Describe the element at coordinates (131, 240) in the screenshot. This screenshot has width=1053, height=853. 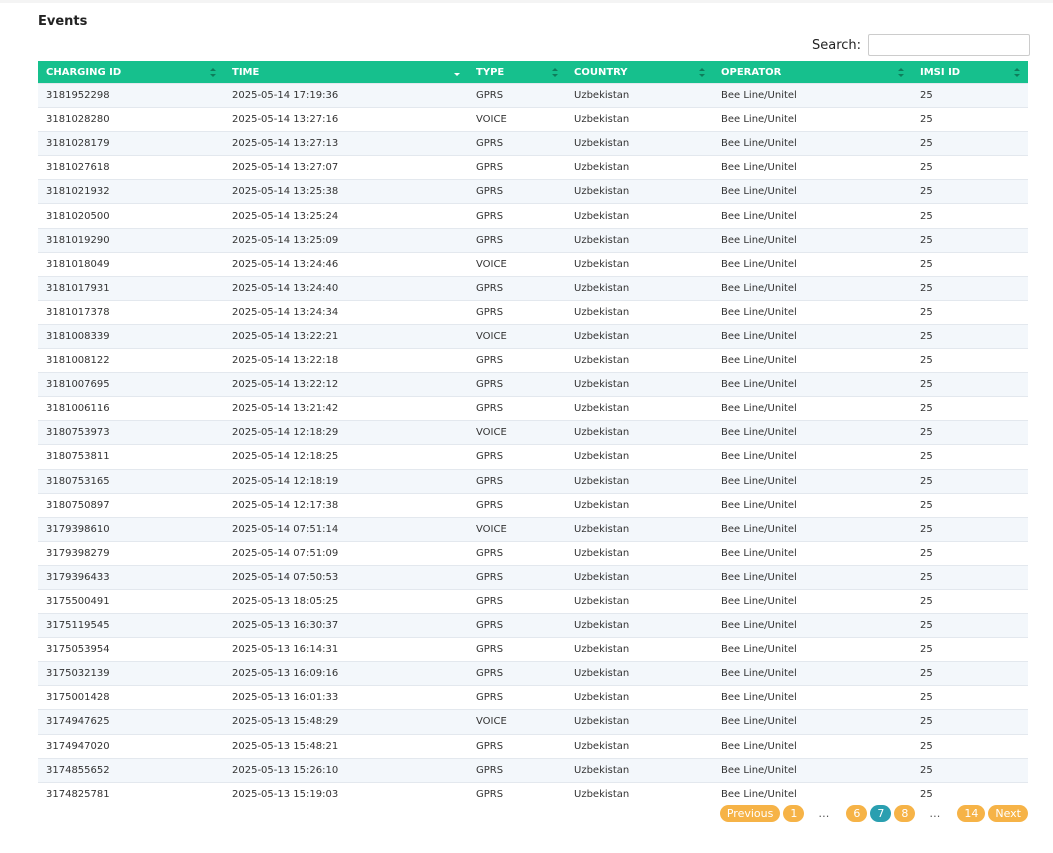
I see `table-cell: 3181019290` at that location.